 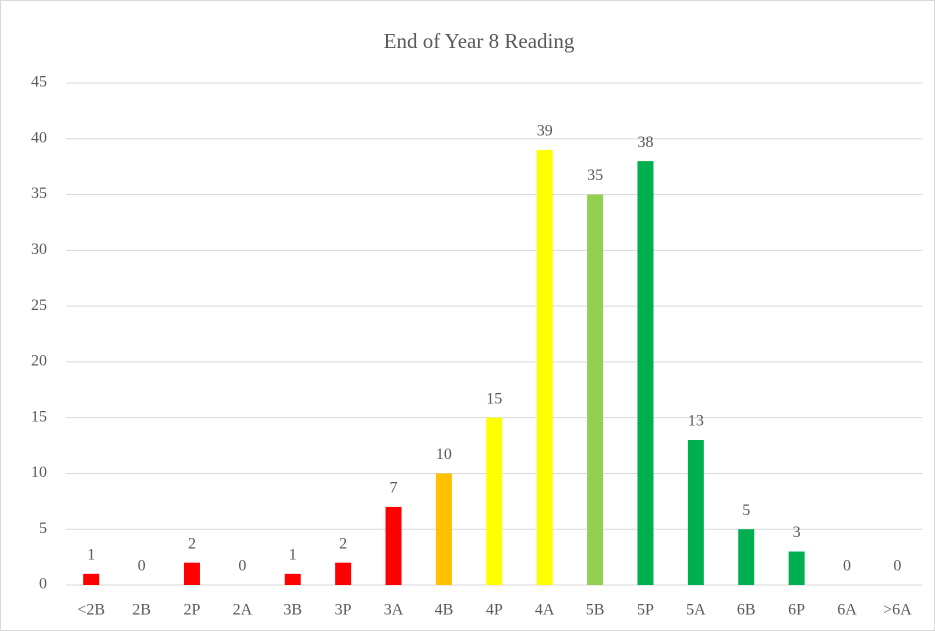 I want to click on x-tick-label: 5A, so click(x=696, y=610).